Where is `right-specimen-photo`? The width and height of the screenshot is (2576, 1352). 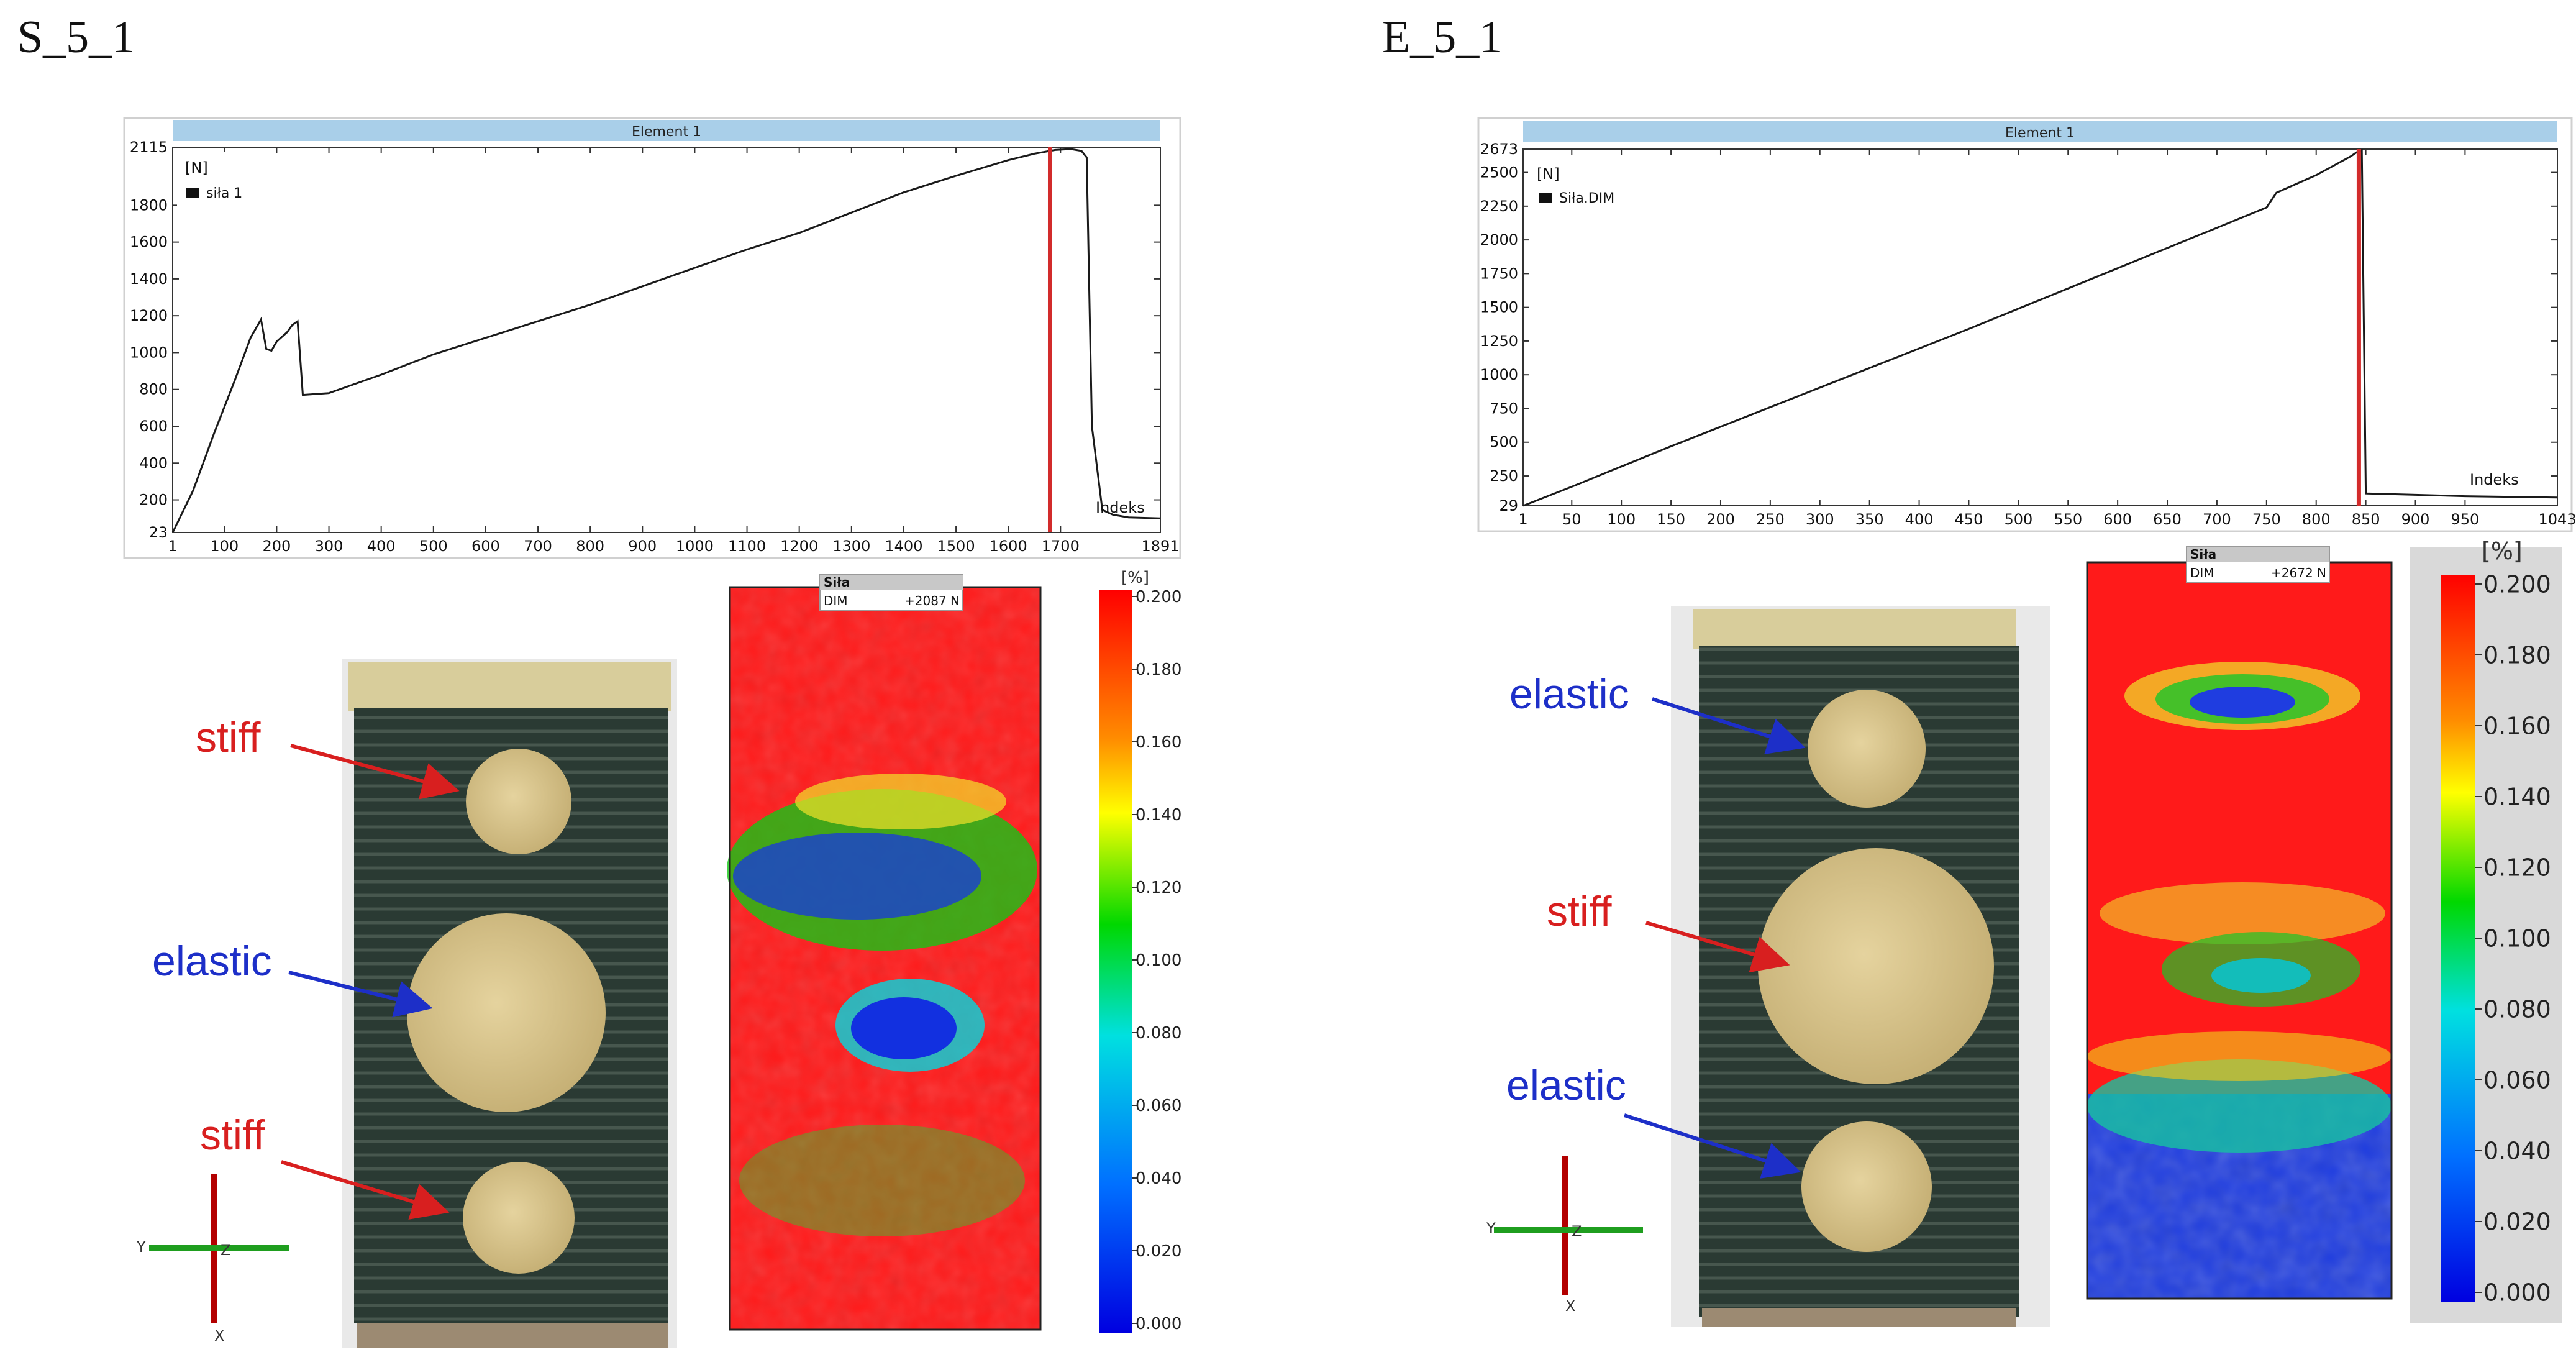
right-specimen-photo is located at coordinates (1860, 966).